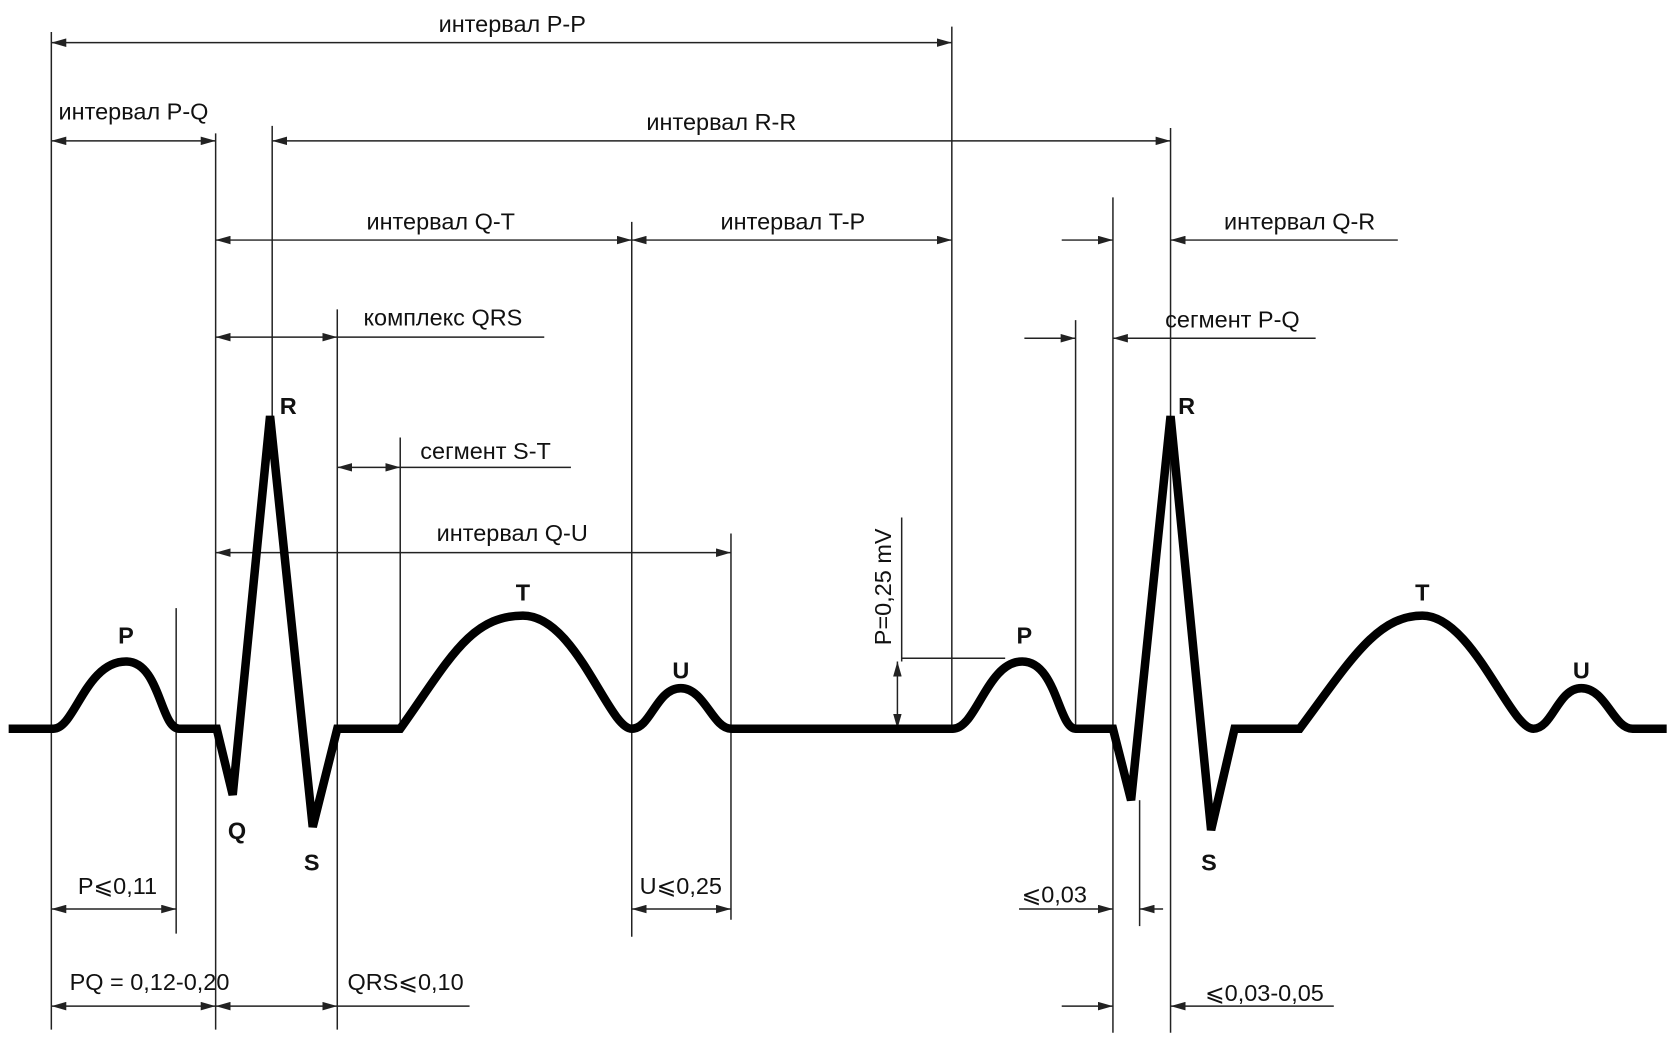 The height and width of the screenshot is (1052, 1670). What do you see at coordinates (512, 24) in the screenshot?
I see `label: интервал P-P` at bounding box center [512, 24].